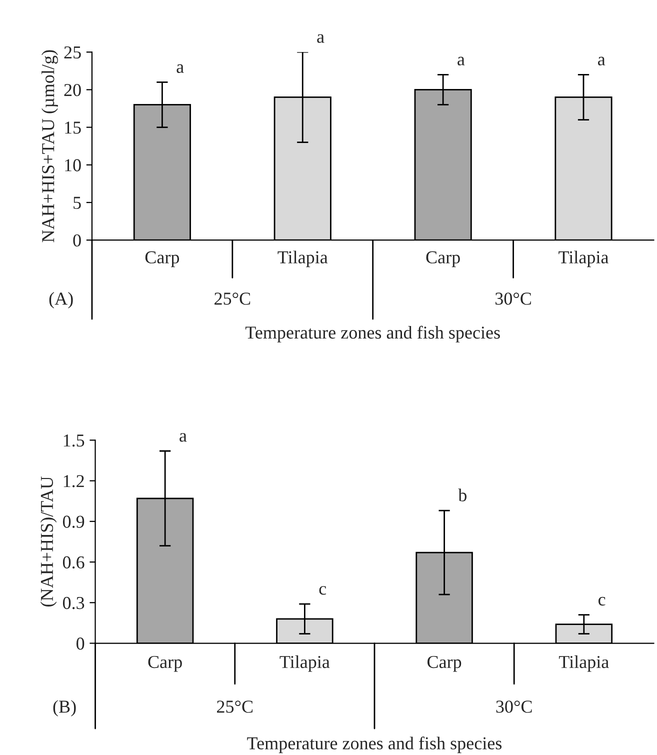 The height and width of the screenshot is (755, 657). Describe the element at coordinates (320, 38) in the screenshot. I see `text: a` at that location.